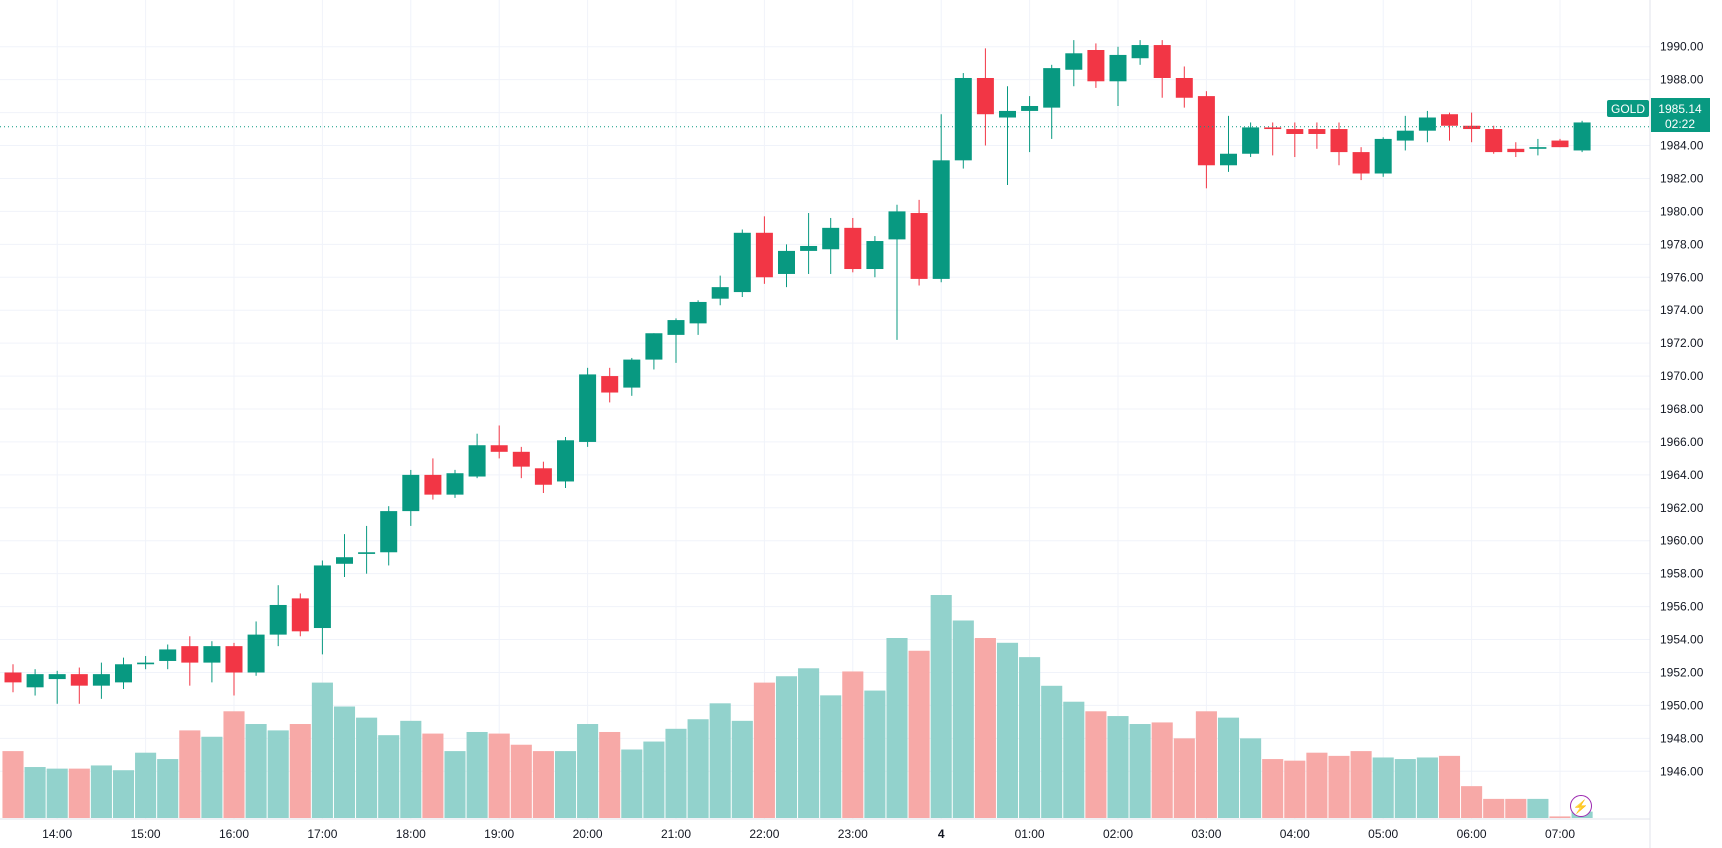  I want to click on price-tick-label: 1964.00, so click(1682, 475).